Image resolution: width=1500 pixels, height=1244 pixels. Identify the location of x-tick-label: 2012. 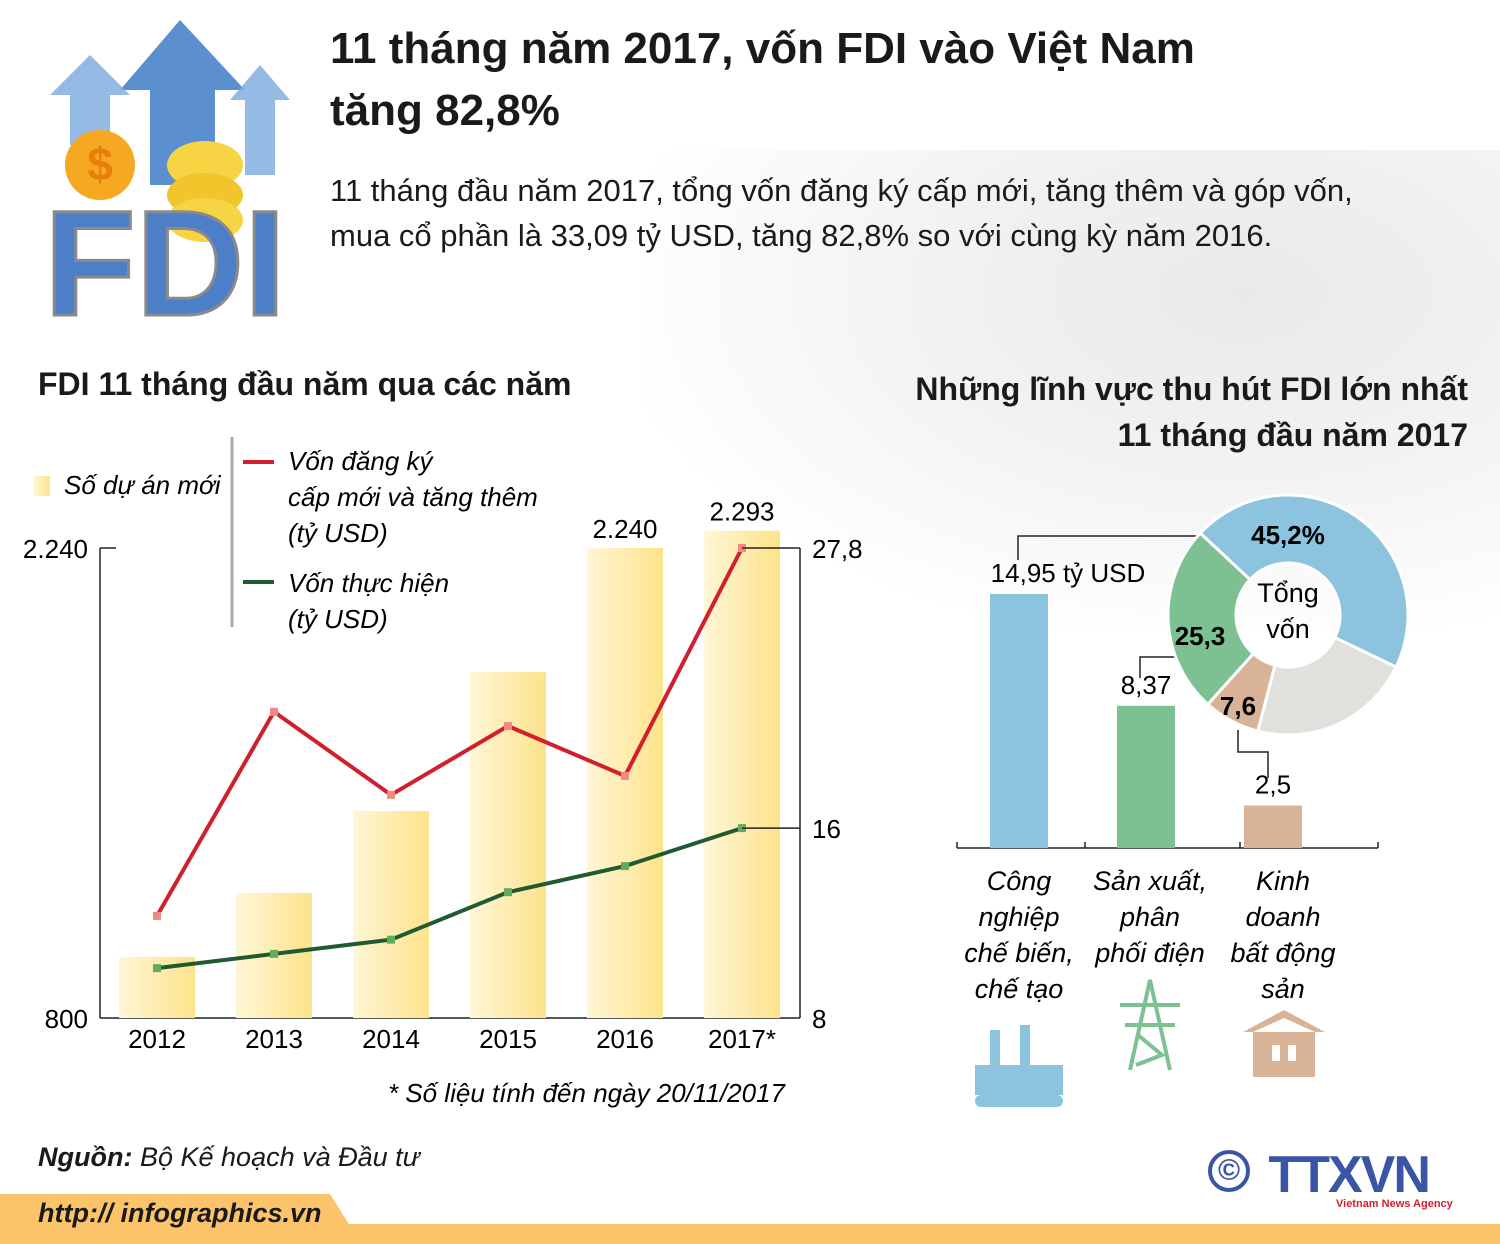
(157, 1039).